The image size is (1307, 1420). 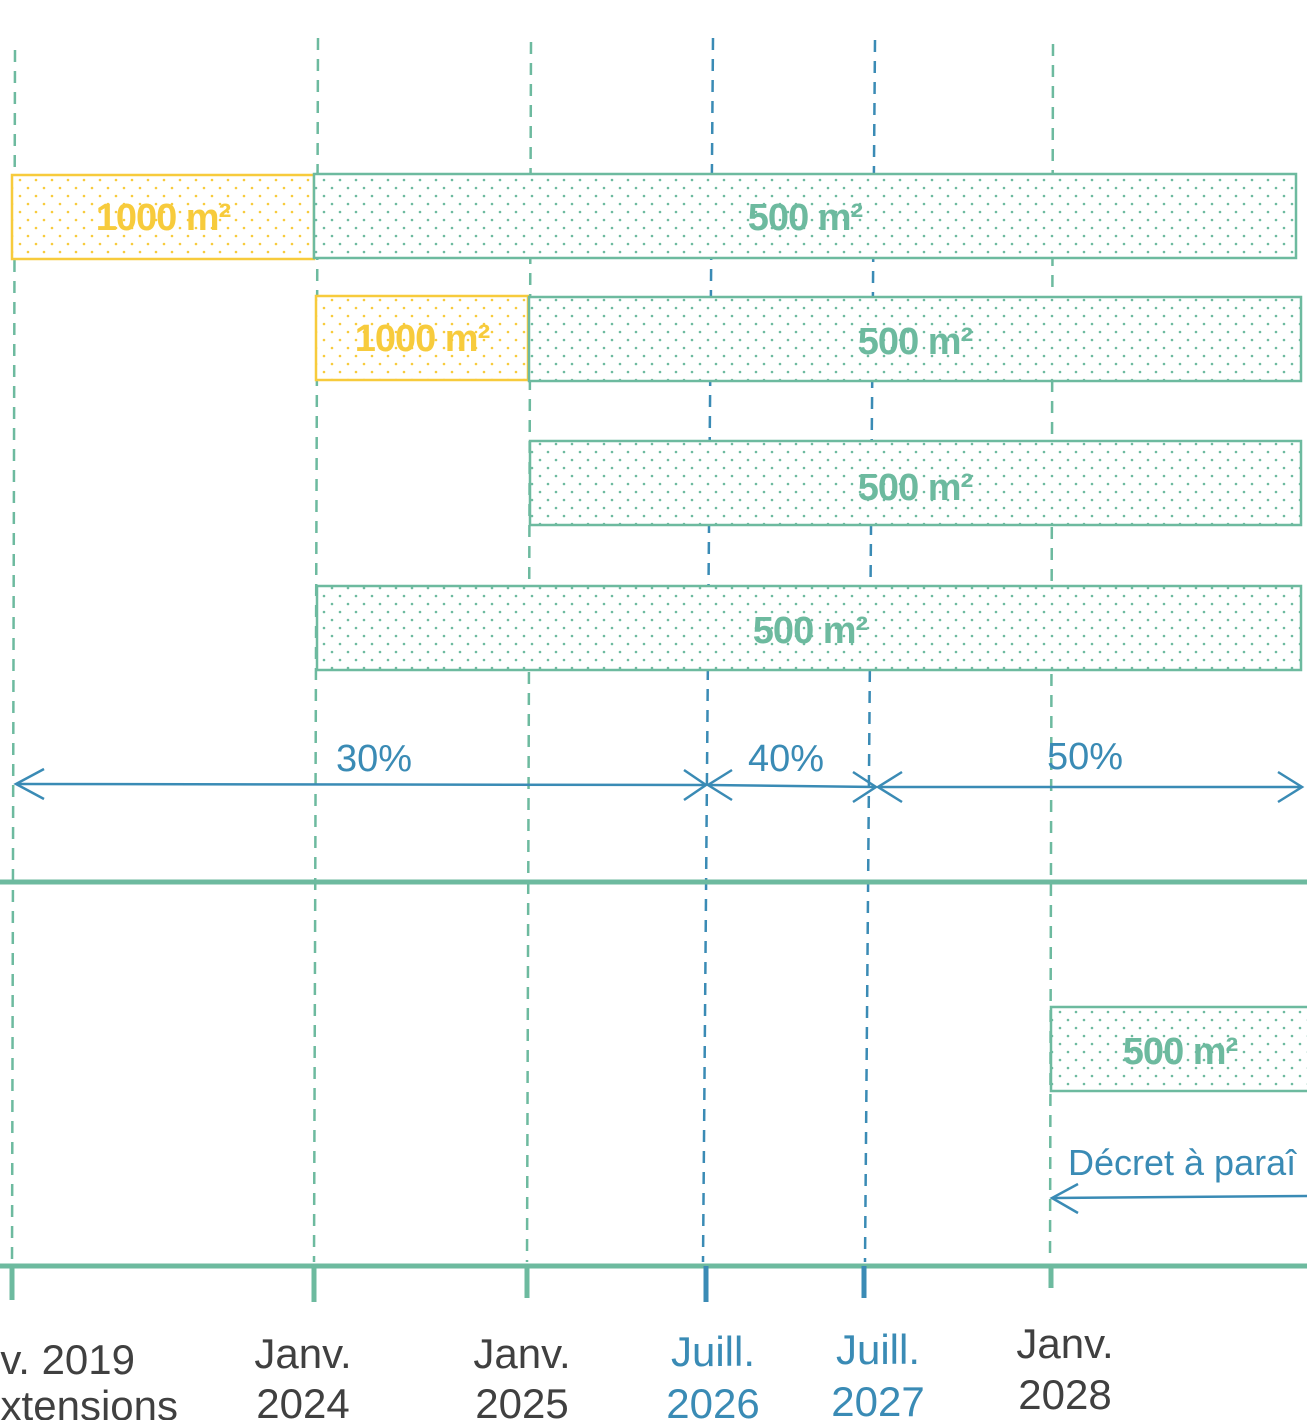 I want to click on tick-label-line2: 2027, so click(x=877, y=1399).